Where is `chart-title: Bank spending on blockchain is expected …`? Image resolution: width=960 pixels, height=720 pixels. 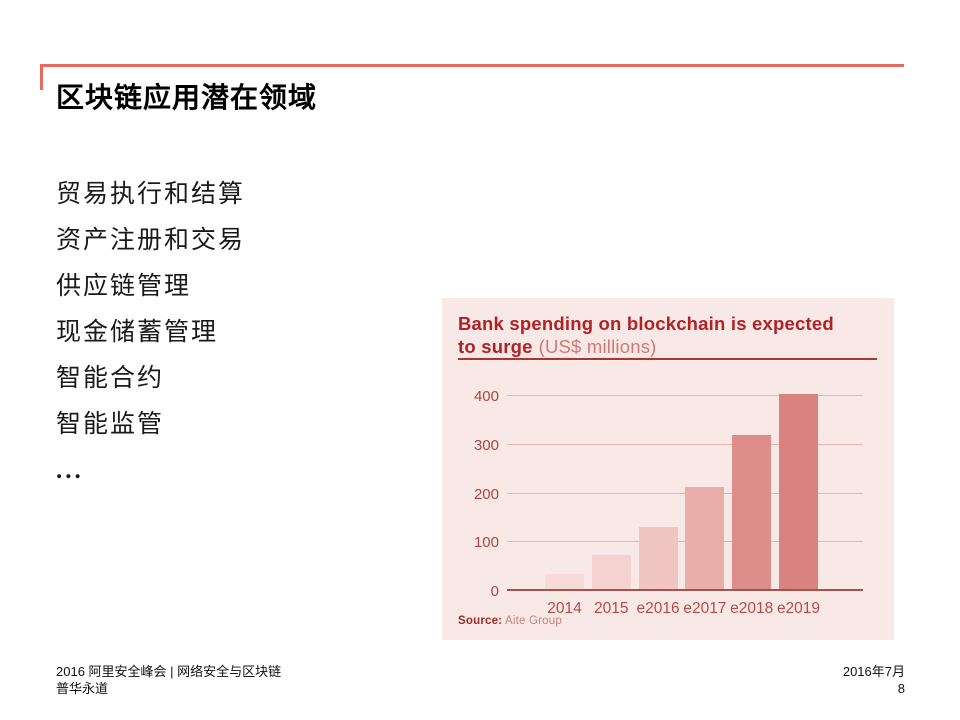
chart-title: Bank spending on blockchain is expected … is located at coordinates (669, 335).